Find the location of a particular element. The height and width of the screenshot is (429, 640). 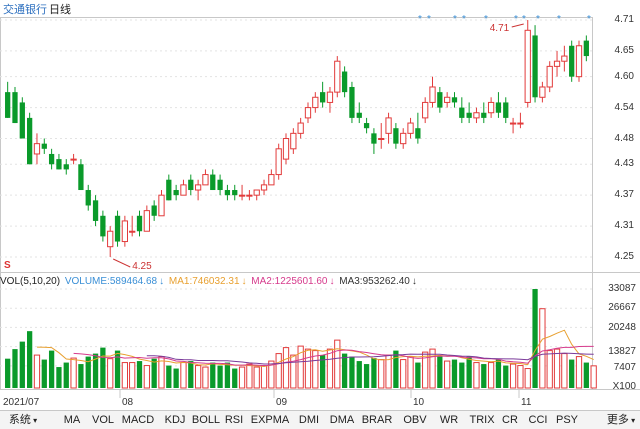

indicator-tab-macd: MACD is located at coordinates (138, 420).